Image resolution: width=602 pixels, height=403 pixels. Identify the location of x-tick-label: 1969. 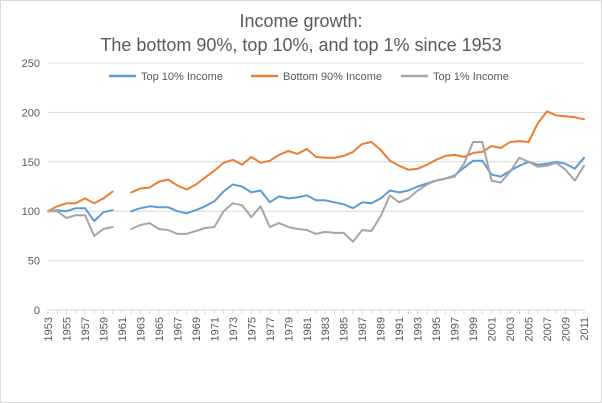
(197, 329).